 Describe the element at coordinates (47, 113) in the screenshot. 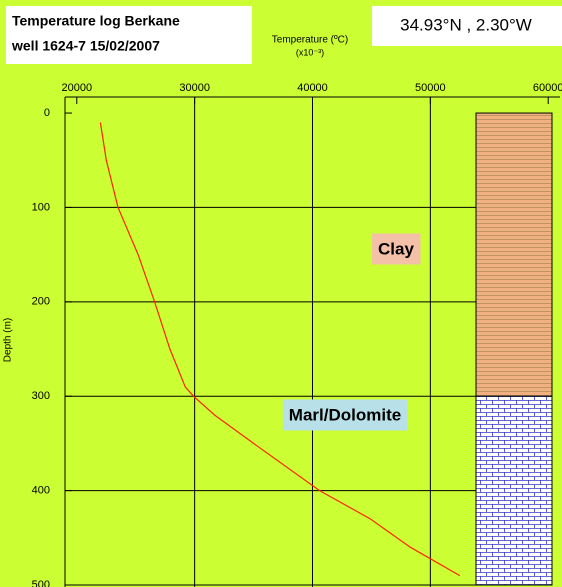

I see `y-tick-label: 0` at that location.